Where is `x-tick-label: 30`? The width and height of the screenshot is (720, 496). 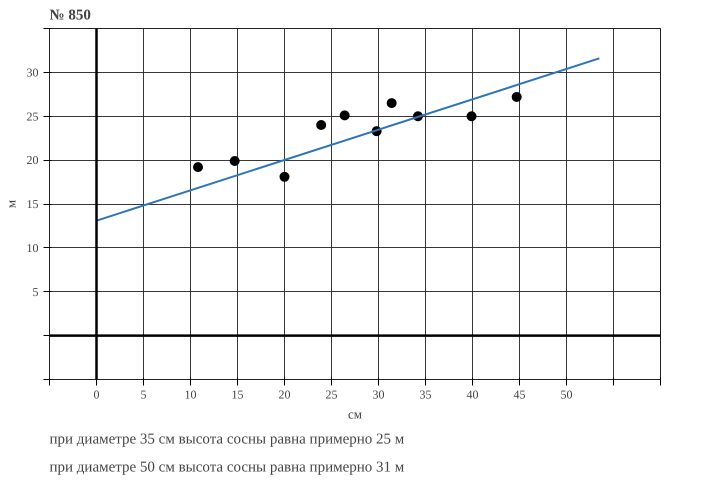
x-tick-label: 30 is located at coordinates (378, 395).